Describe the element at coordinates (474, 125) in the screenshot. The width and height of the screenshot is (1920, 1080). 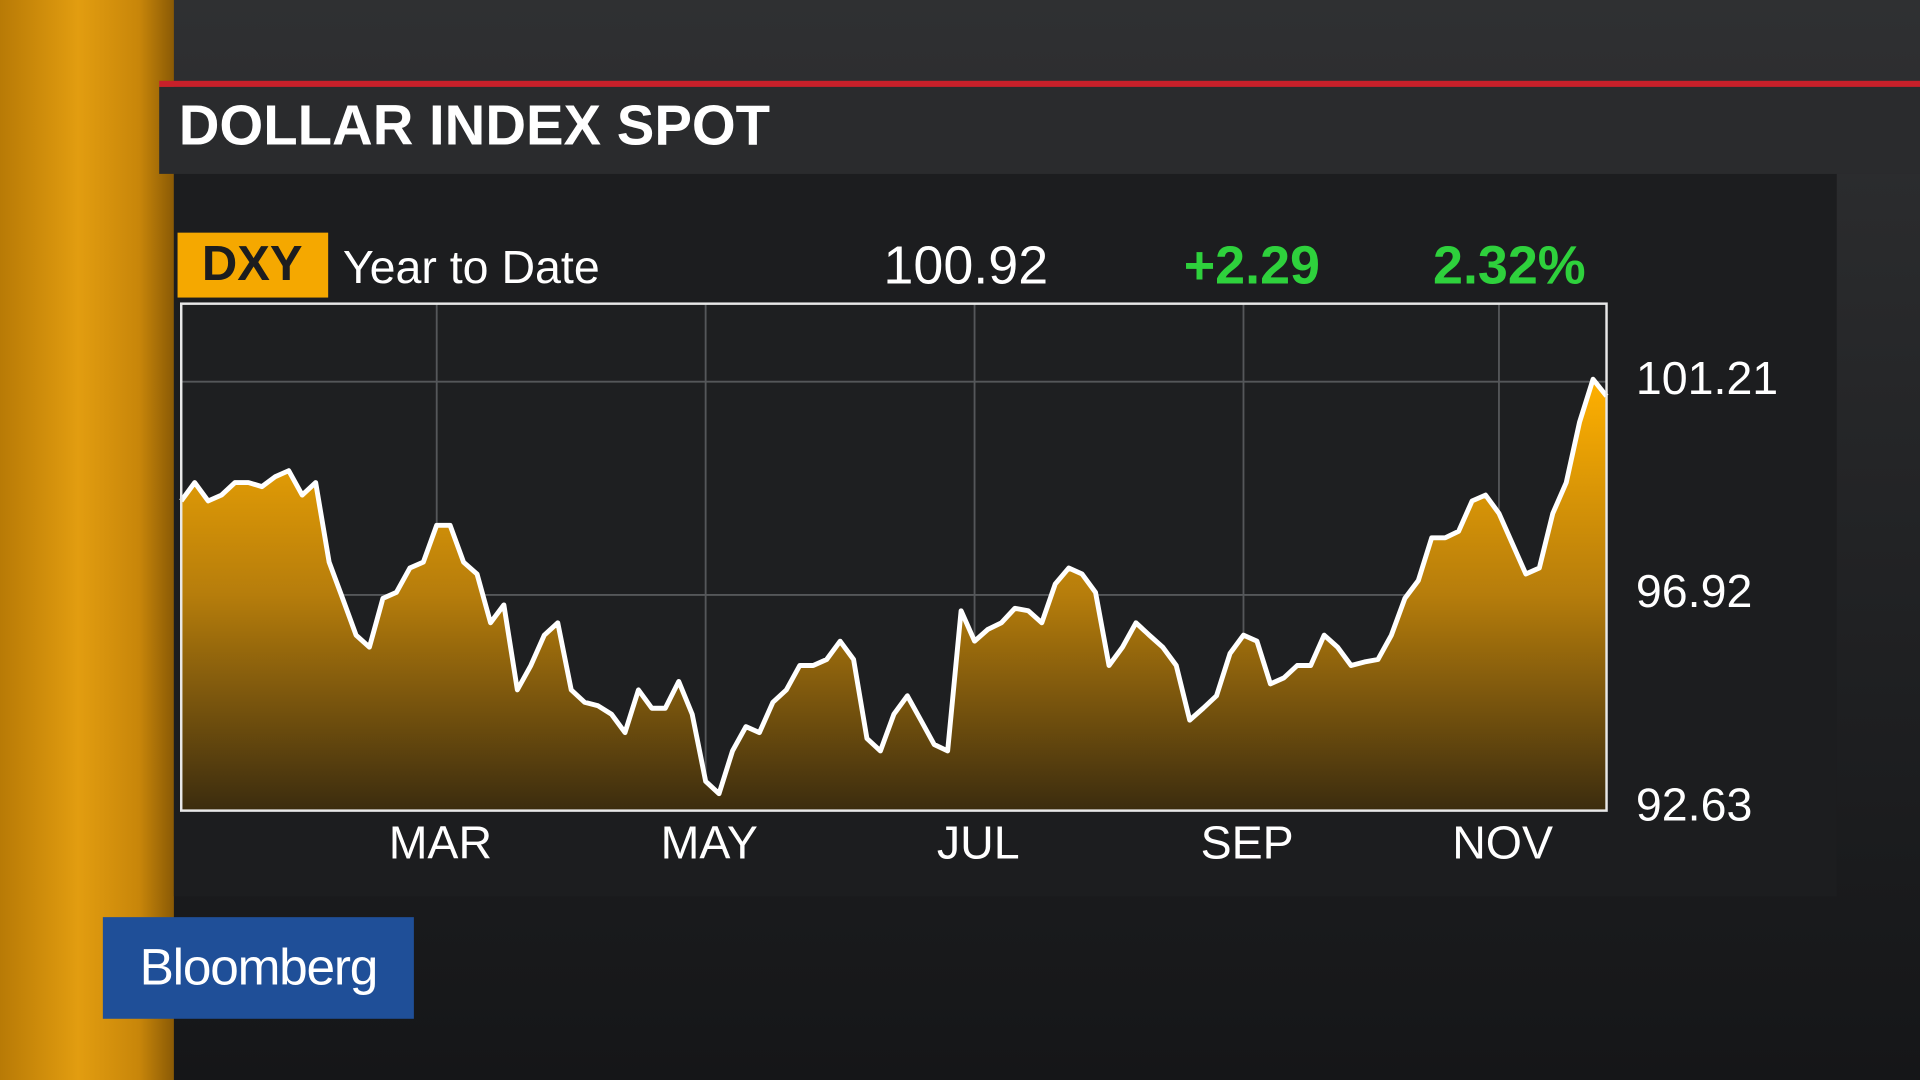
I see `chart-title: DOLLAR INDEX SPOT` at that location.